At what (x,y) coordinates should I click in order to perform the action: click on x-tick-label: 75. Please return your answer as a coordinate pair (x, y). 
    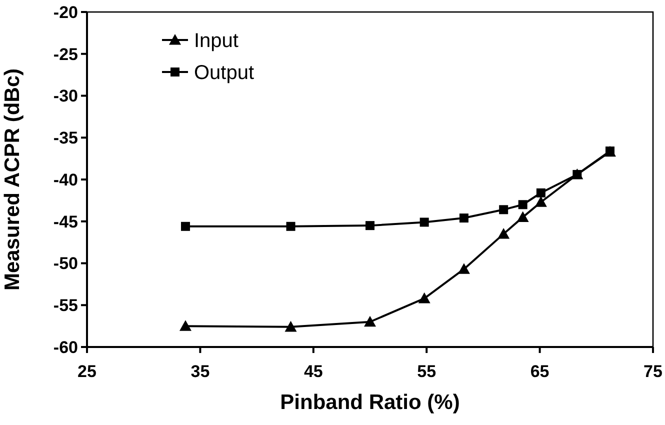
    Looking at the image, I should click on (653, 371).